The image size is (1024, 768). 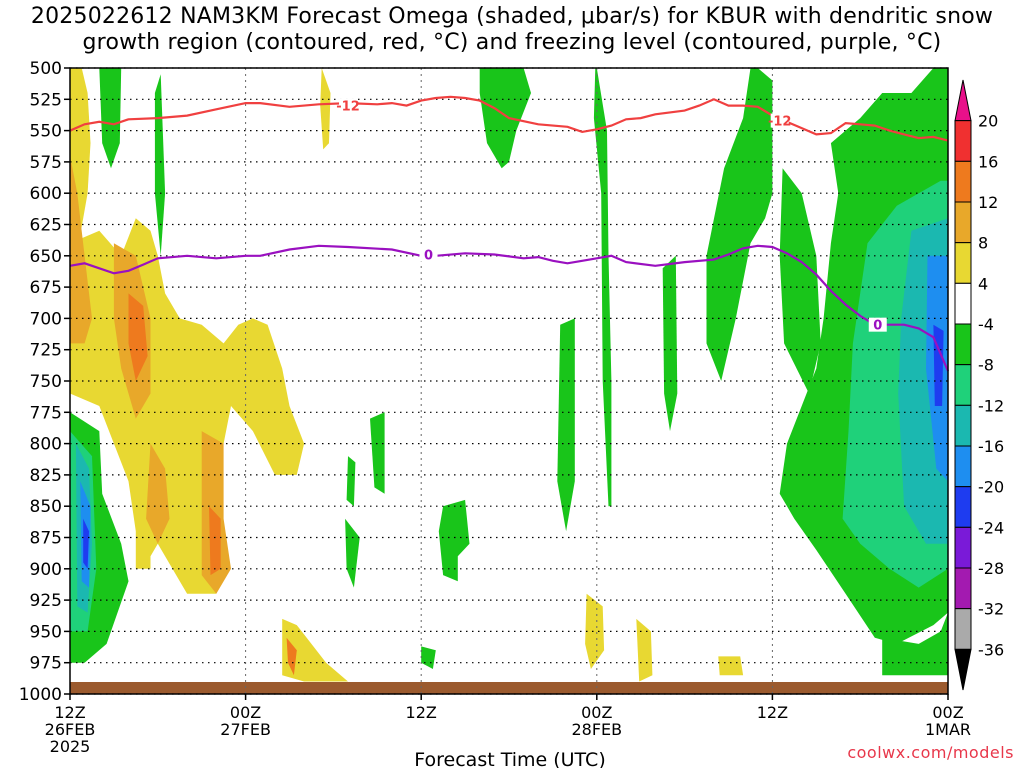 What do you see at coordinates (46, 570) in the screenshot?
I see `y-tick-label: 900` at bounding box center [46, 570].